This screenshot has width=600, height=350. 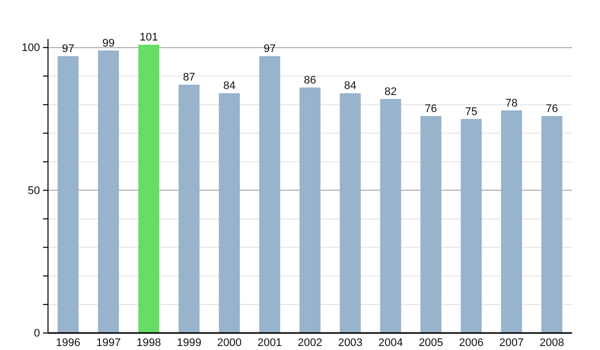 What do you see at coordinates (390, 92) in the screenshot?
I see `data-label: 82` at bounding box center [390, 92].